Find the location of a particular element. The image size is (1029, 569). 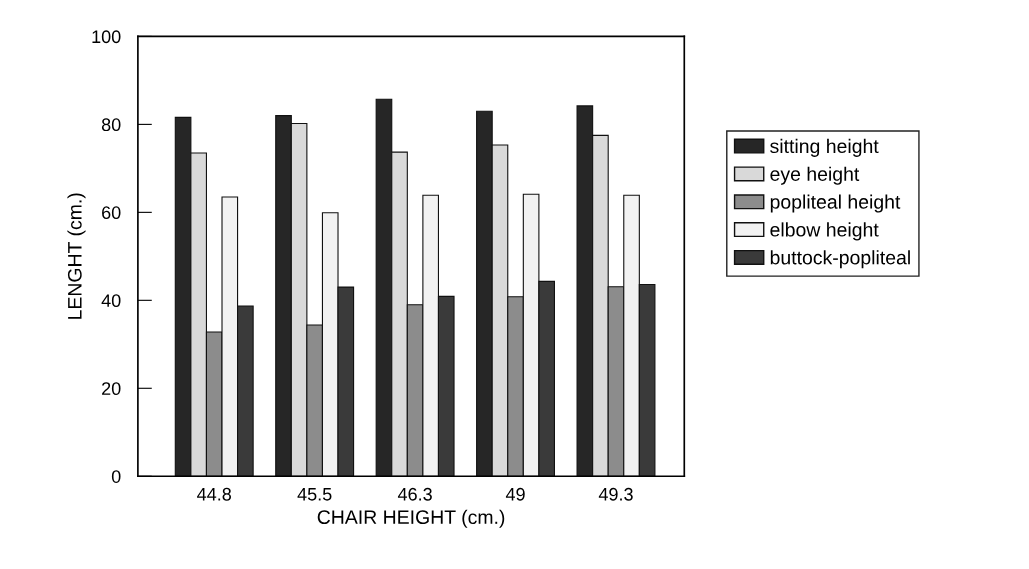

legend-label: buttock-popliteal is located at coordinates (840, 259).